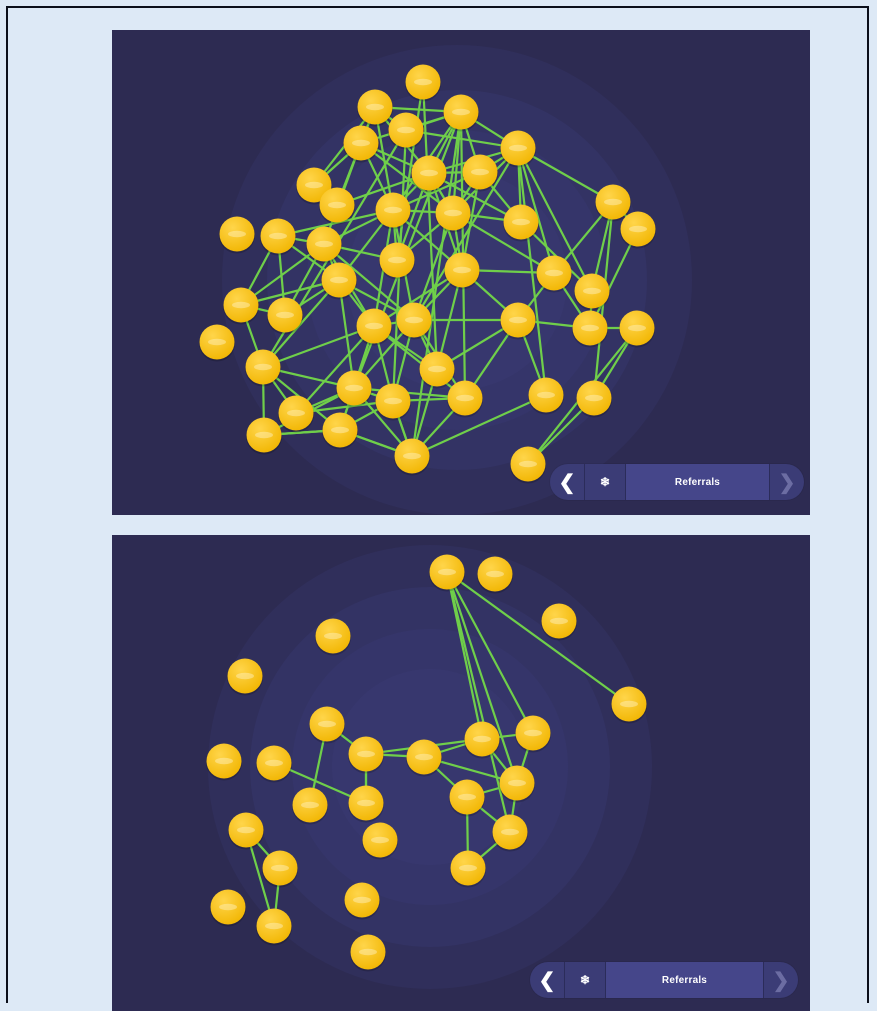 The image size is (877, 1011). I want to click on graph-toolbar: ❮ ❄ Referrals ❯, so click(664, 980).